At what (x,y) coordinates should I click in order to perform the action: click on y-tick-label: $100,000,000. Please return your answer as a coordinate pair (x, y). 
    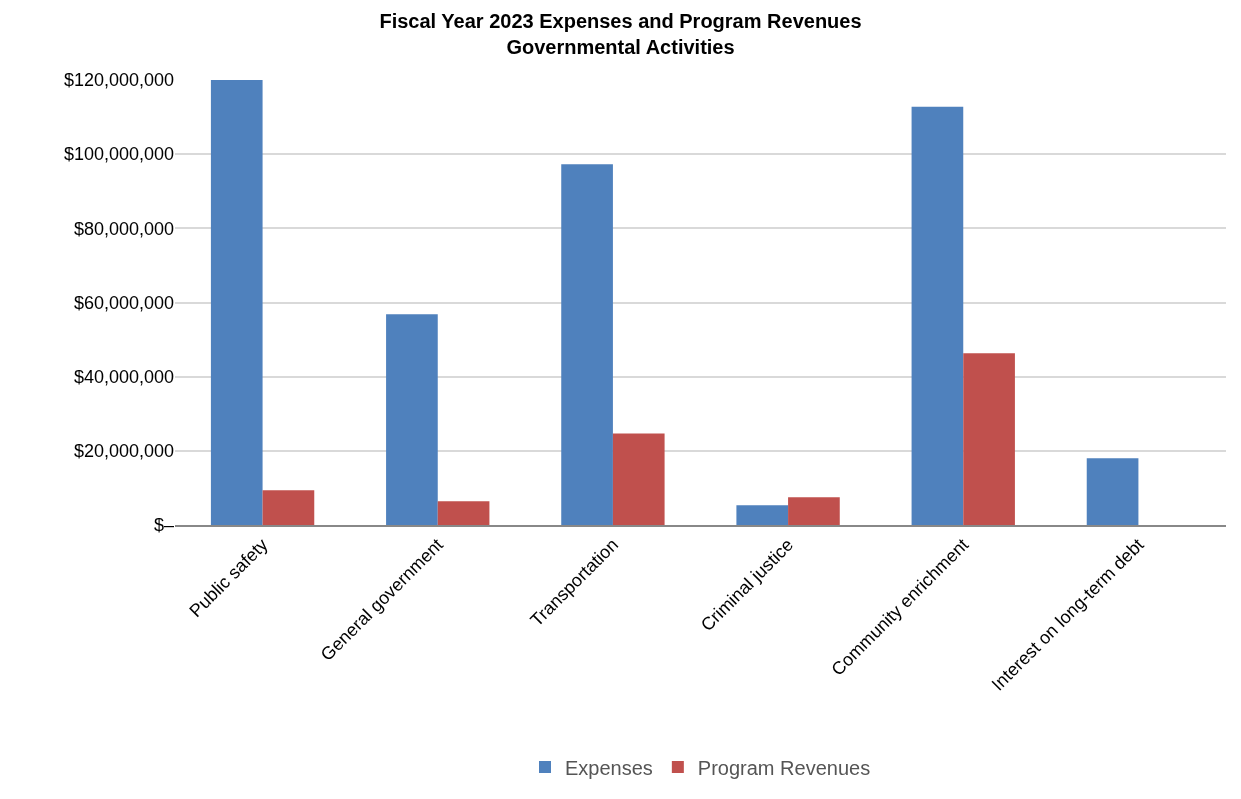
    Looking at the image, I should click on (118, 154).